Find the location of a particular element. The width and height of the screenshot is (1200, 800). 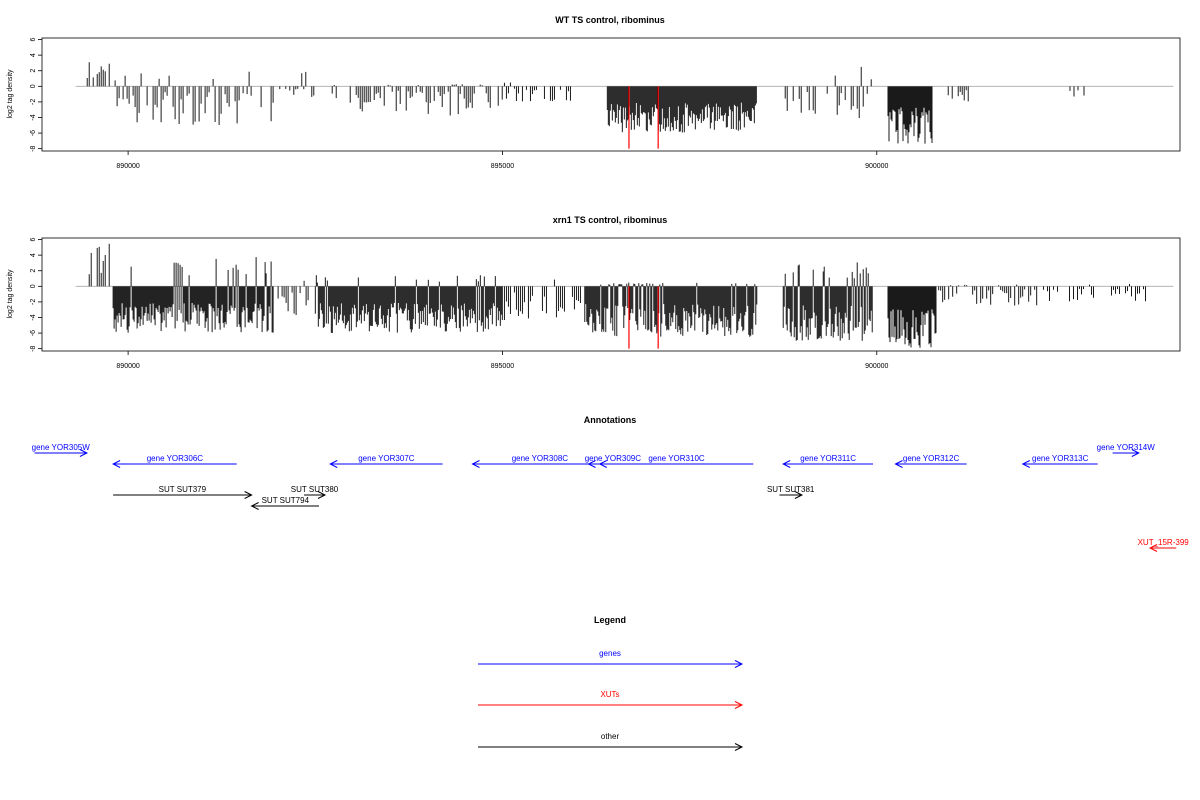

annotation-label: gene YOR310C is located at coordinates (676, 458).